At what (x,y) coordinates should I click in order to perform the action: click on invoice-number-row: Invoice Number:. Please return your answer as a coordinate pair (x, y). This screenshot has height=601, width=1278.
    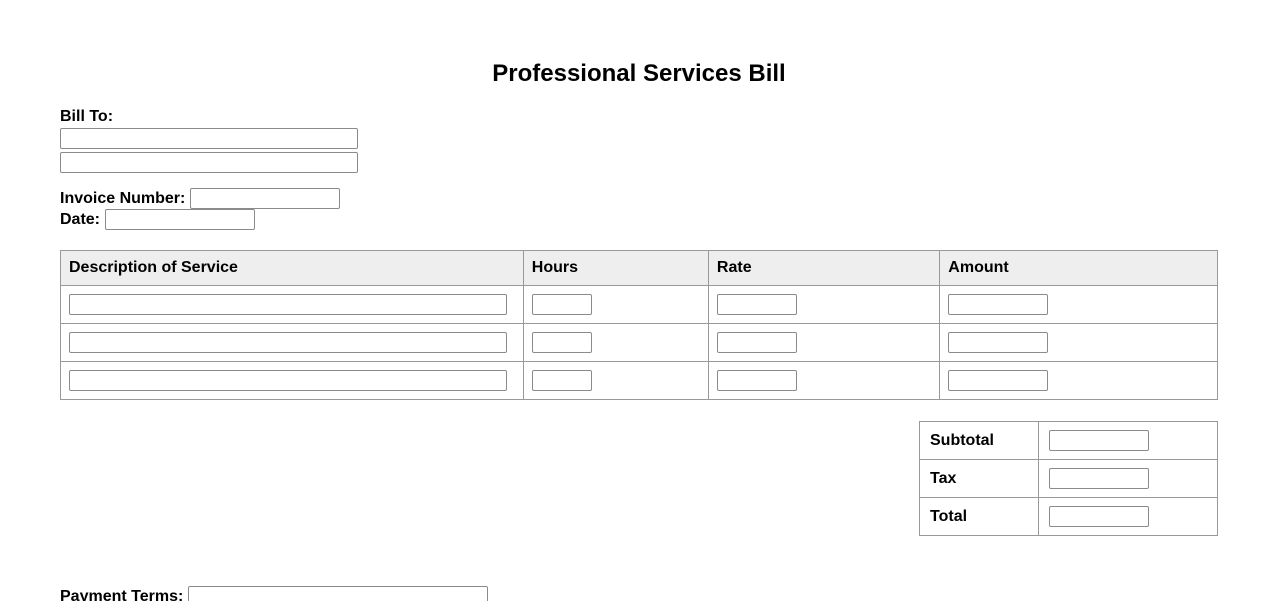
    Looking at the image, I should click on (639, 198).